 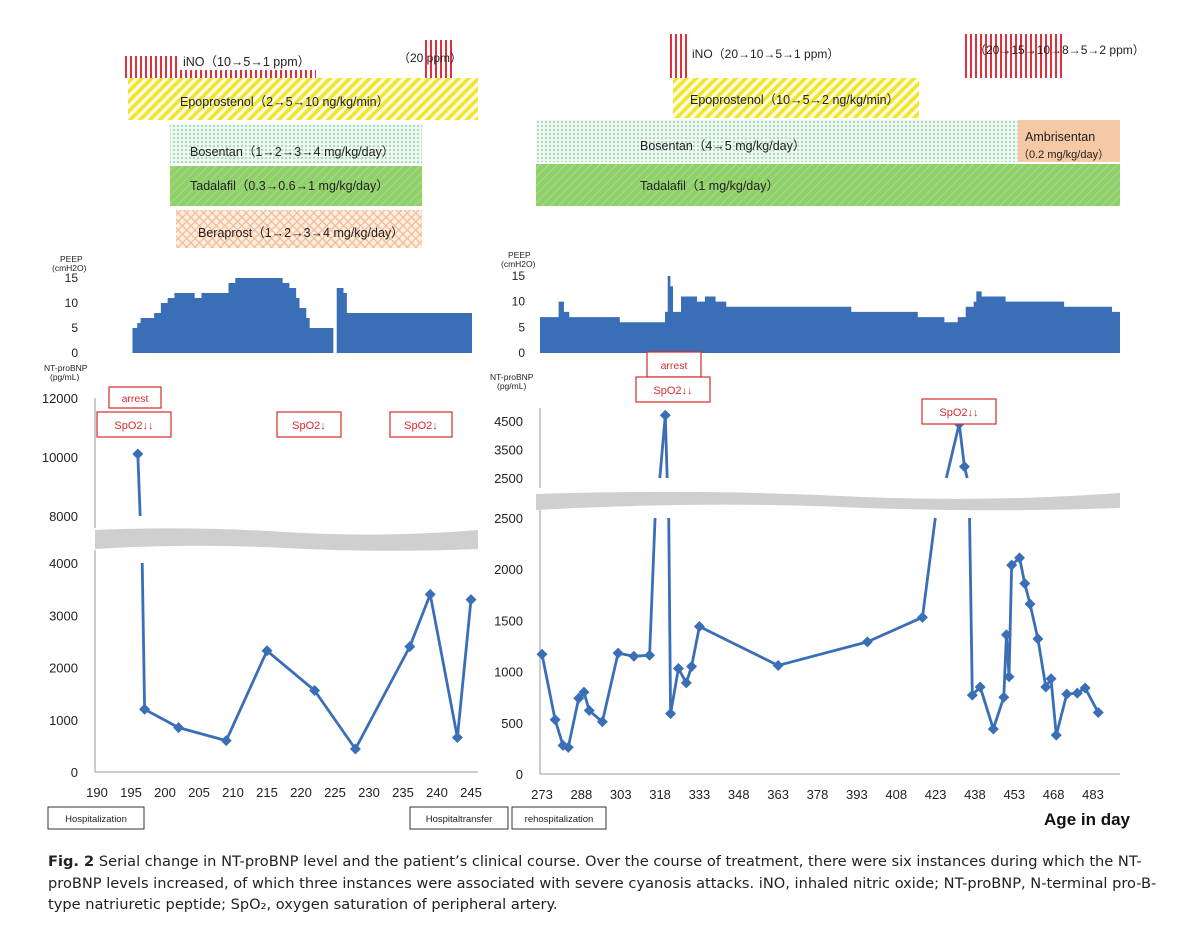 I want to click on bnp-x-tick-label: 333, so click(x=700, y=794).